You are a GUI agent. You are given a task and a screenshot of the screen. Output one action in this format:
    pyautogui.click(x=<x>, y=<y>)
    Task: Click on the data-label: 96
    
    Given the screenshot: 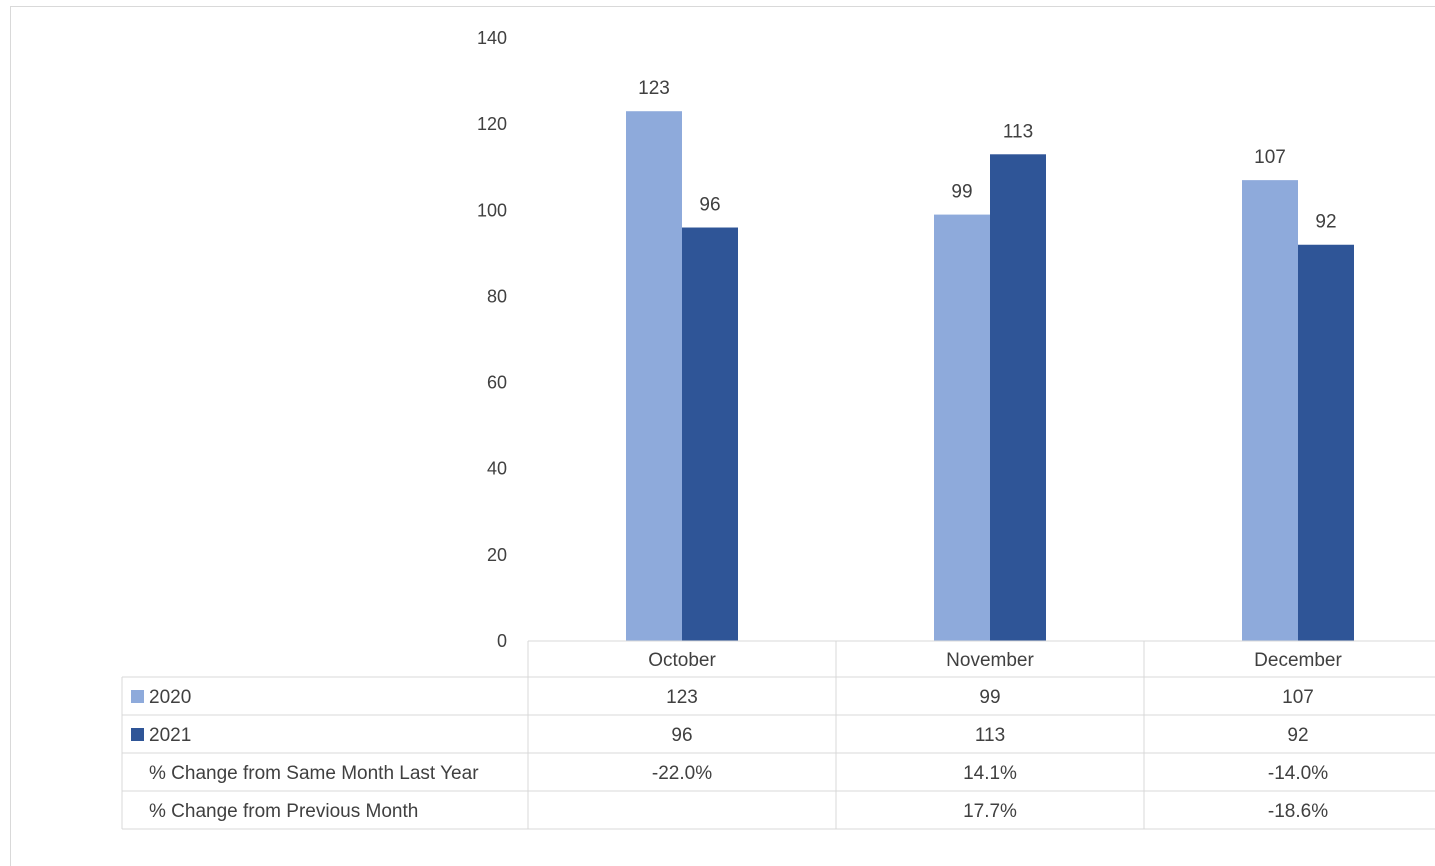 What is the action you would take?
    pyautogui.click(x=709, y=205)
    